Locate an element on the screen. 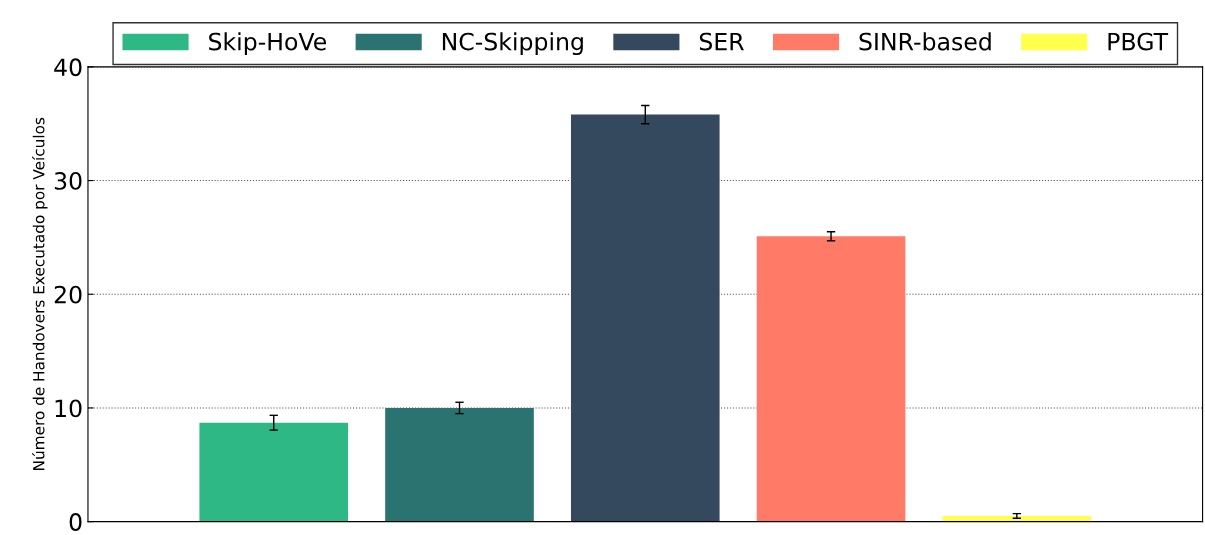 The width and height of the screenshot is (1205, 535). legend-label: PBGT is located at coordinates (1138, 41).